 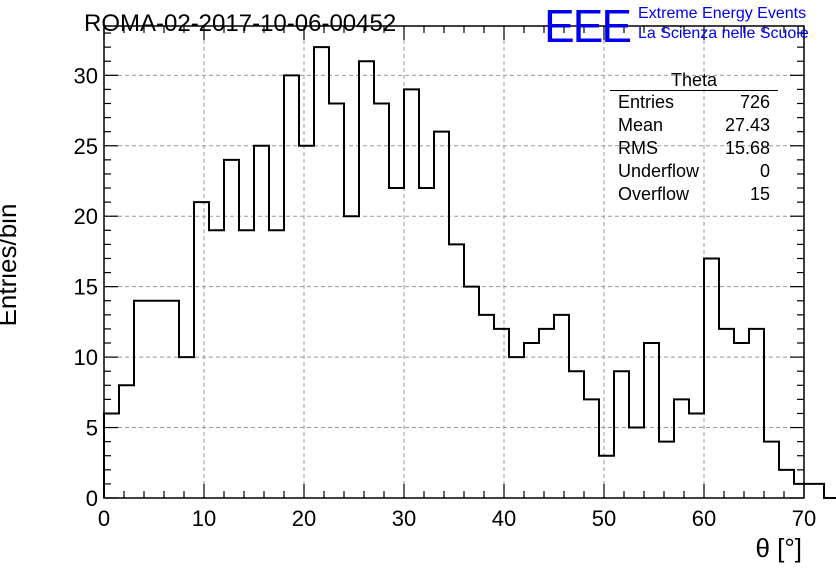 I want to click on x-tick-label: 20, so click(x=304, y=518).